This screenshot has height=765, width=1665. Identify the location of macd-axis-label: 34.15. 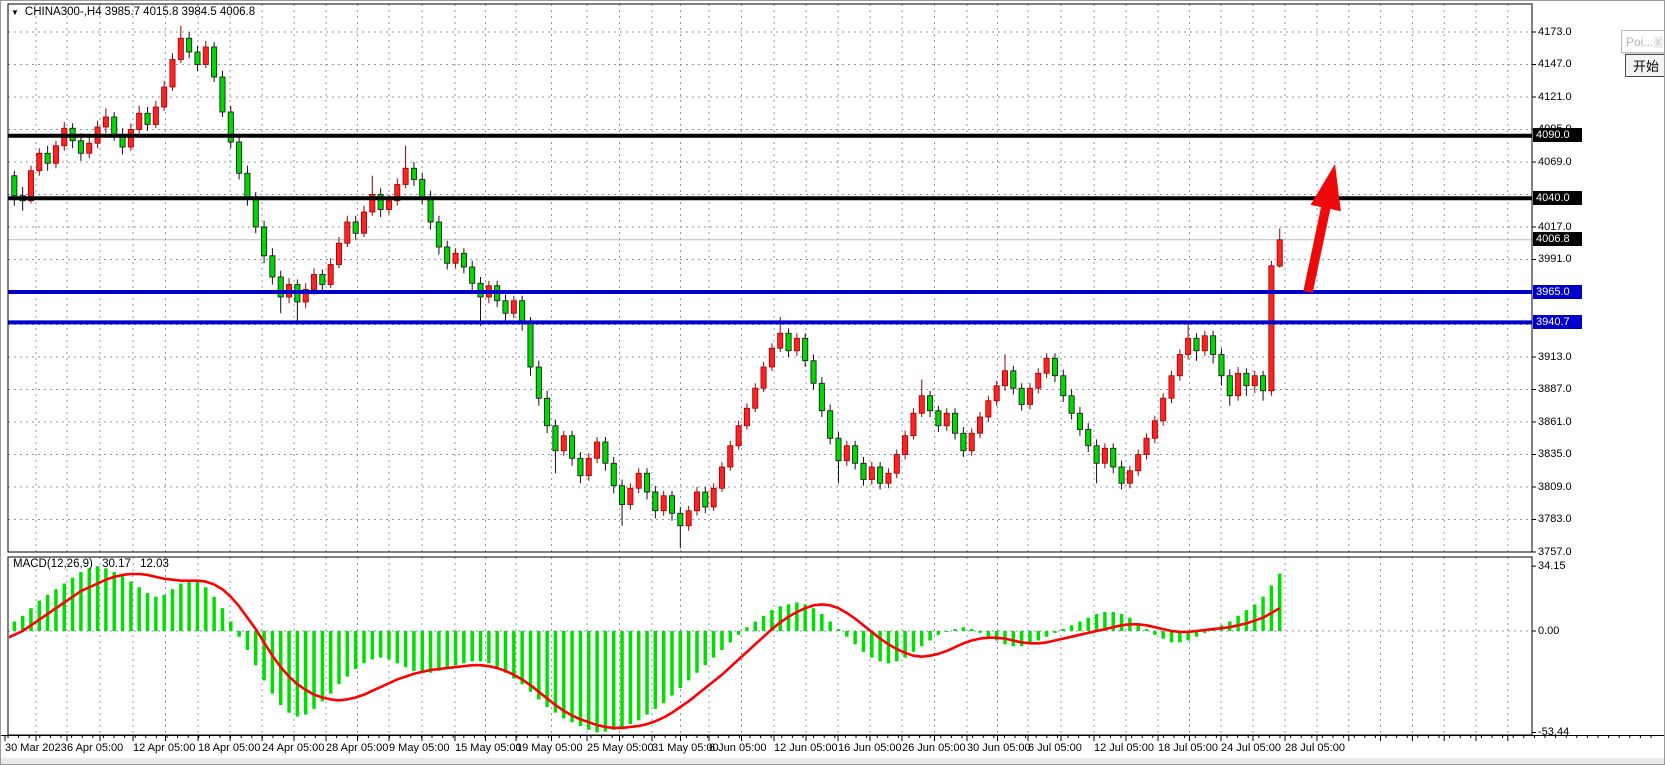
(1552, 565).